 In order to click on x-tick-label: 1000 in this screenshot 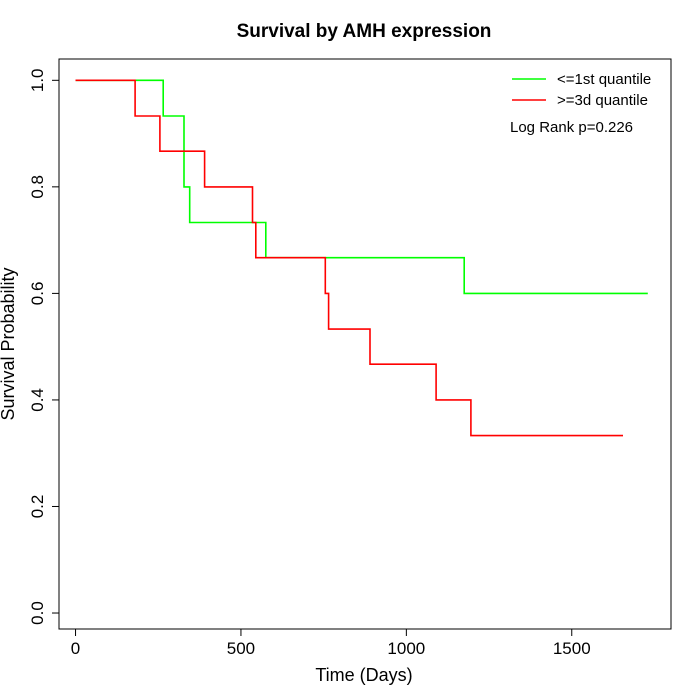, I will do `click(406, 648)`.